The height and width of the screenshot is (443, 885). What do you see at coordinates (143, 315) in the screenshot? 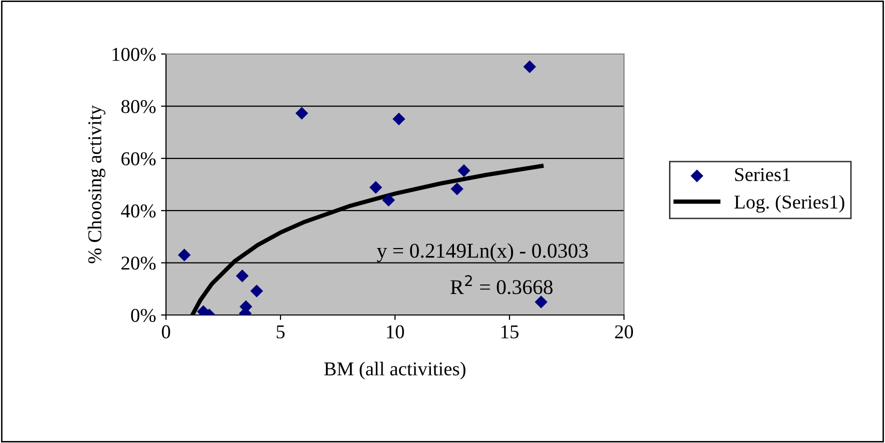
I see `y-tick-label: 0%` at bounding box center [143, 315].